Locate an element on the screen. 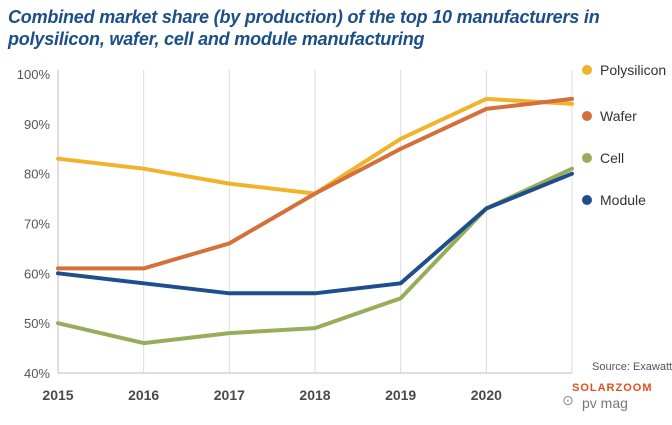  y-tick-label: 80% is located at coordinates (37, 174).